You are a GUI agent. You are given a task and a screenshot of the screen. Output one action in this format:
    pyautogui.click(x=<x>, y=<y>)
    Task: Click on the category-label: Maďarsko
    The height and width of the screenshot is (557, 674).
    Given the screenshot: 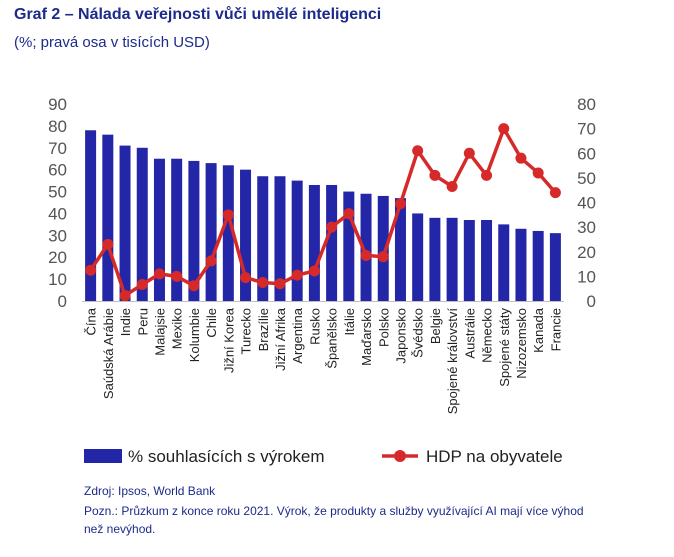 What is the action you would take?
    pyautogui.click(x=366, y=337)
    